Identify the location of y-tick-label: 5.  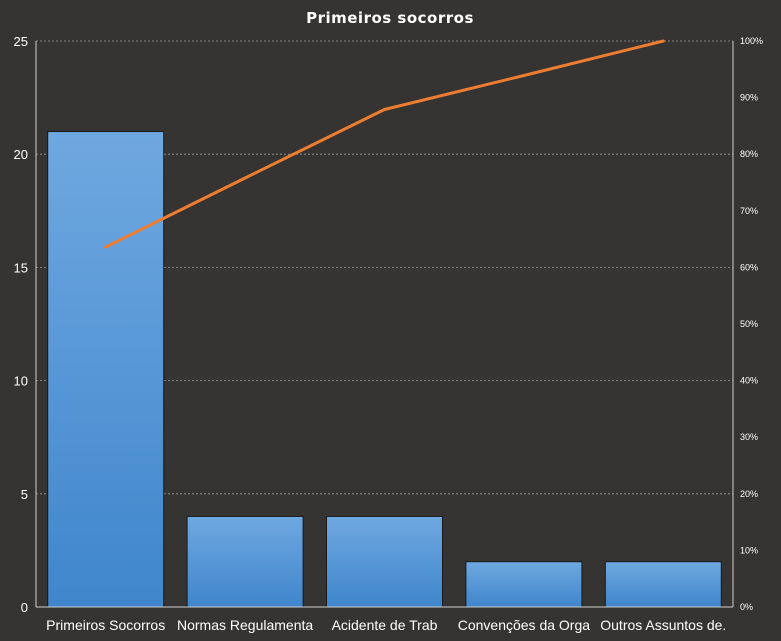
(24, 494).